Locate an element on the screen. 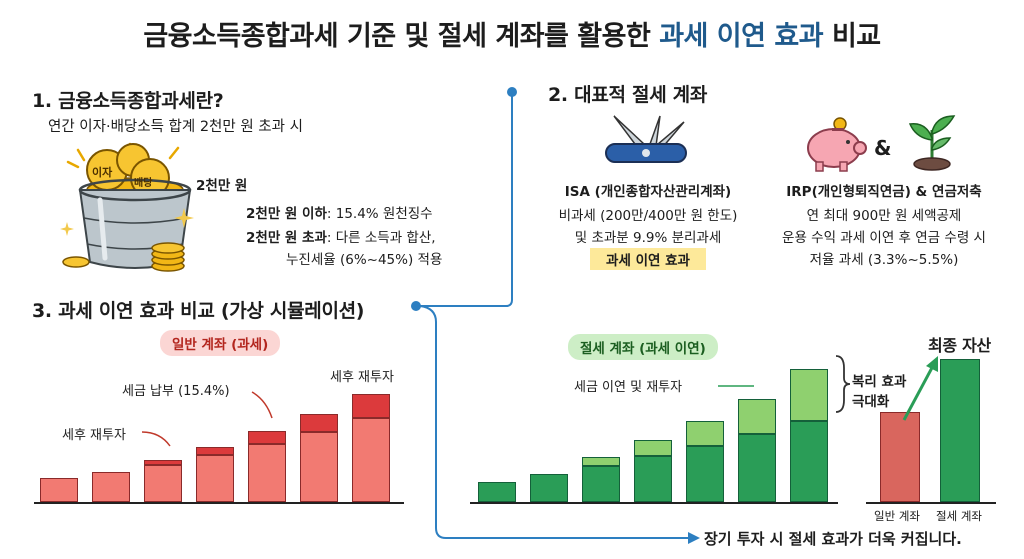 This screenshot has height=559, width=1024. taxfree-chart-axis is located at coordinates (654, 503).